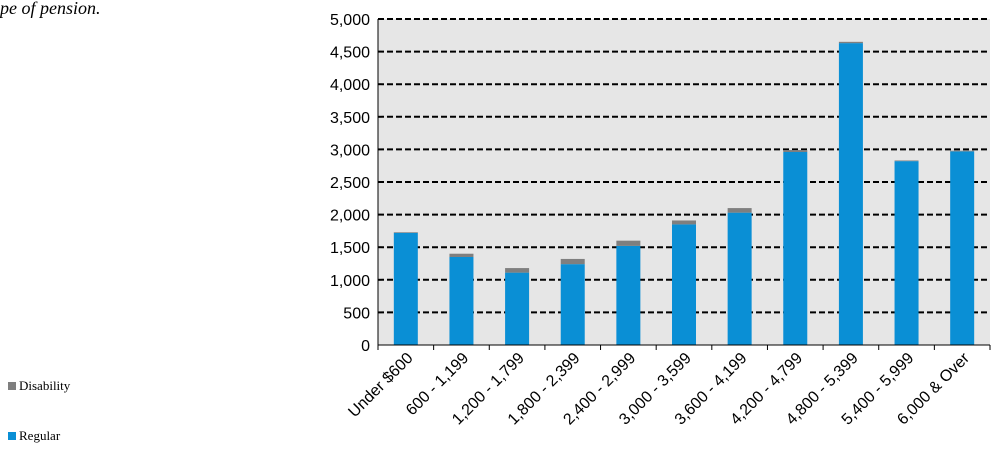 The height and width of the screenshot is (473, 991). What do you see at coordinates (350, 248) in the screenshot?
I see `y-tick-label: 1,500` at bounding box center [350, 248].